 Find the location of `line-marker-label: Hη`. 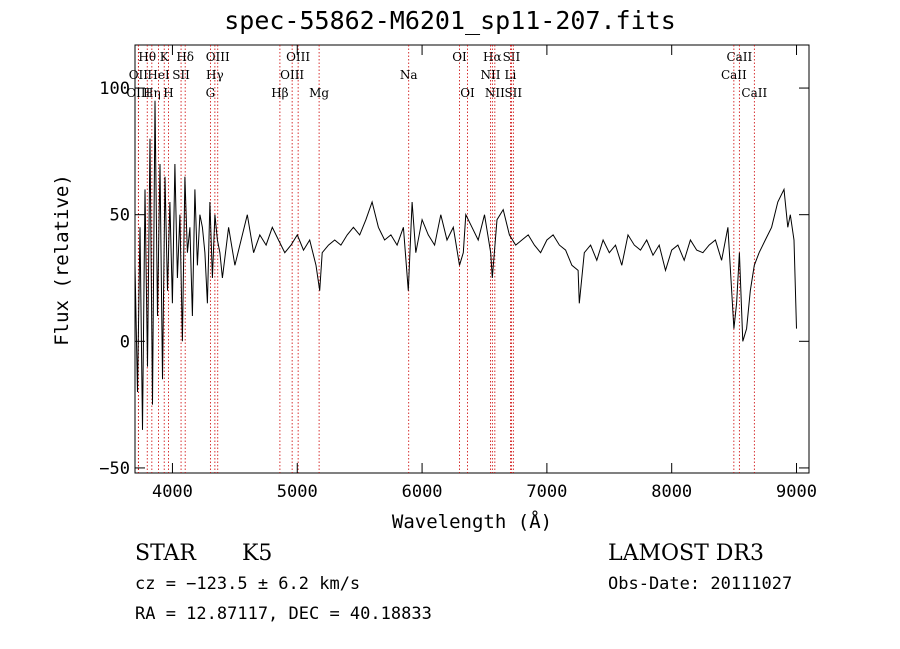

line-marker-label: Hη is located at coordinates (152, 93).